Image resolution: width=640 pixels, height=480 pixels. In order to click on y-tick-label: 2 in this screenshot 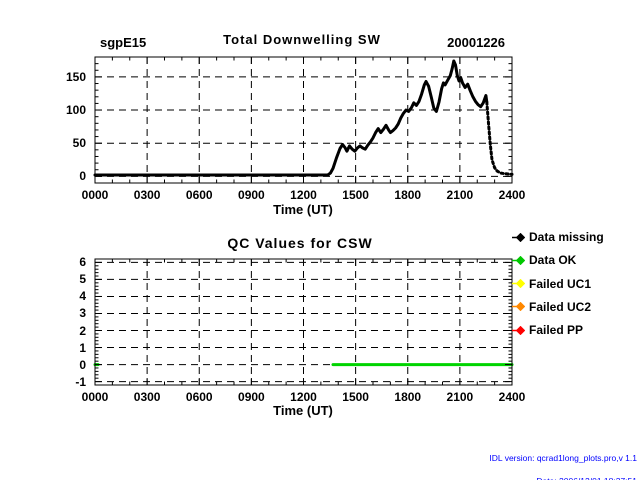, I will do `click(82, 330)`.